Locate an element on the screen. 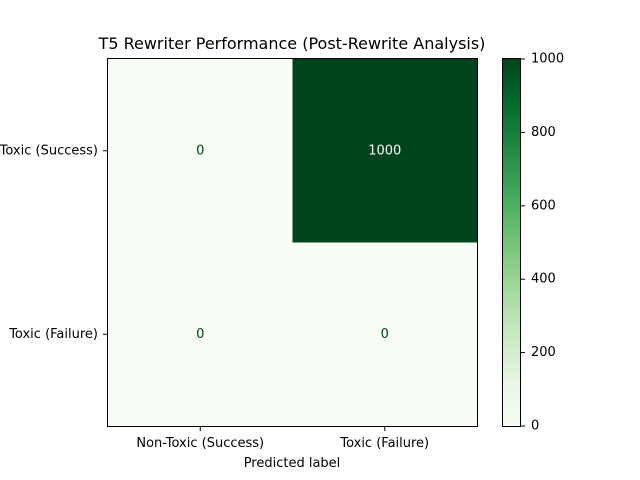 The image size is (640, 480). colorbar-tick-label: 0 is located at coordinates (535, 426).